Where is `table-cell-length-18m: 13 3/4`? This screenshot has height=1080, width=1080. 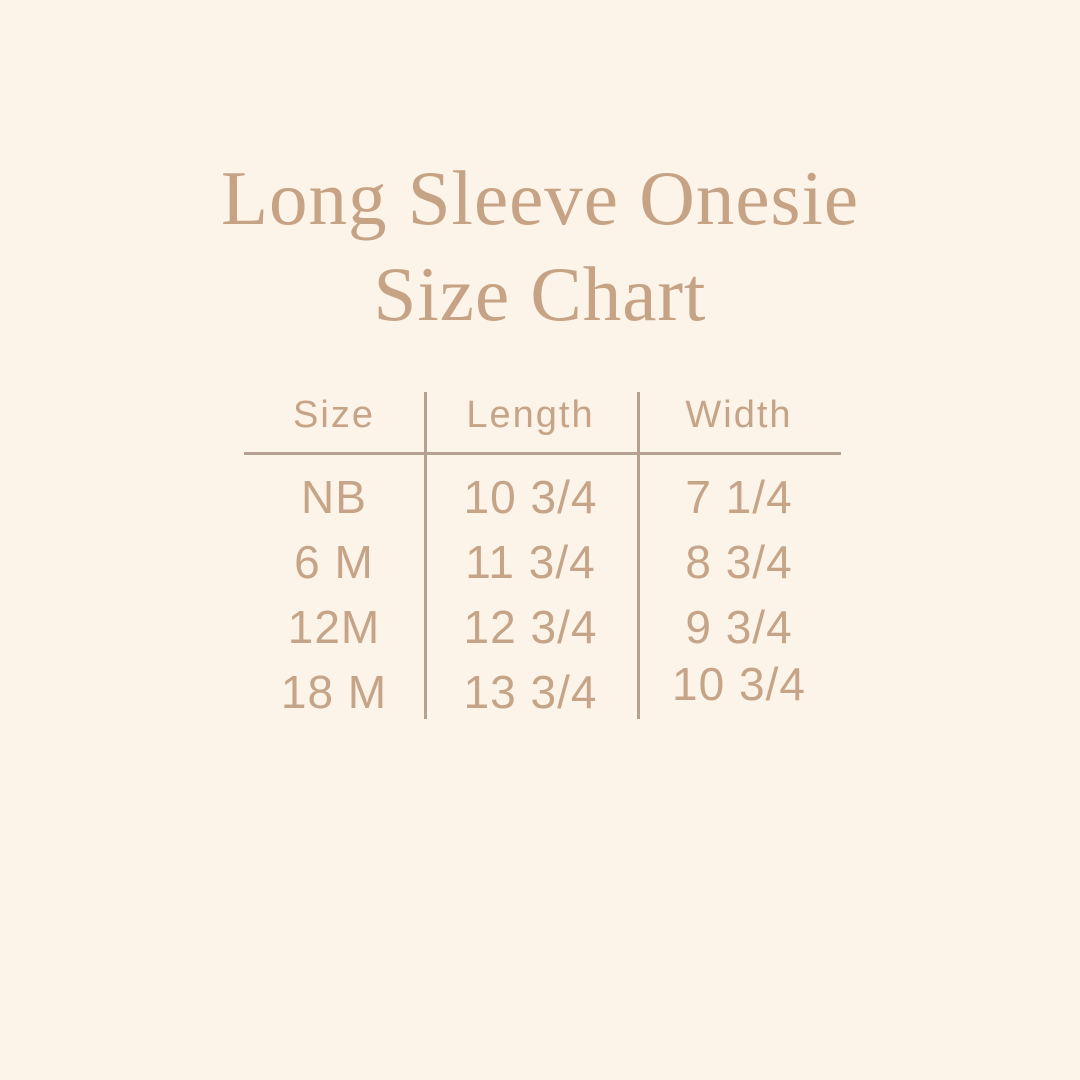 table-cell-length-18m: 13 3/4 is located at coordinates (530, 691).